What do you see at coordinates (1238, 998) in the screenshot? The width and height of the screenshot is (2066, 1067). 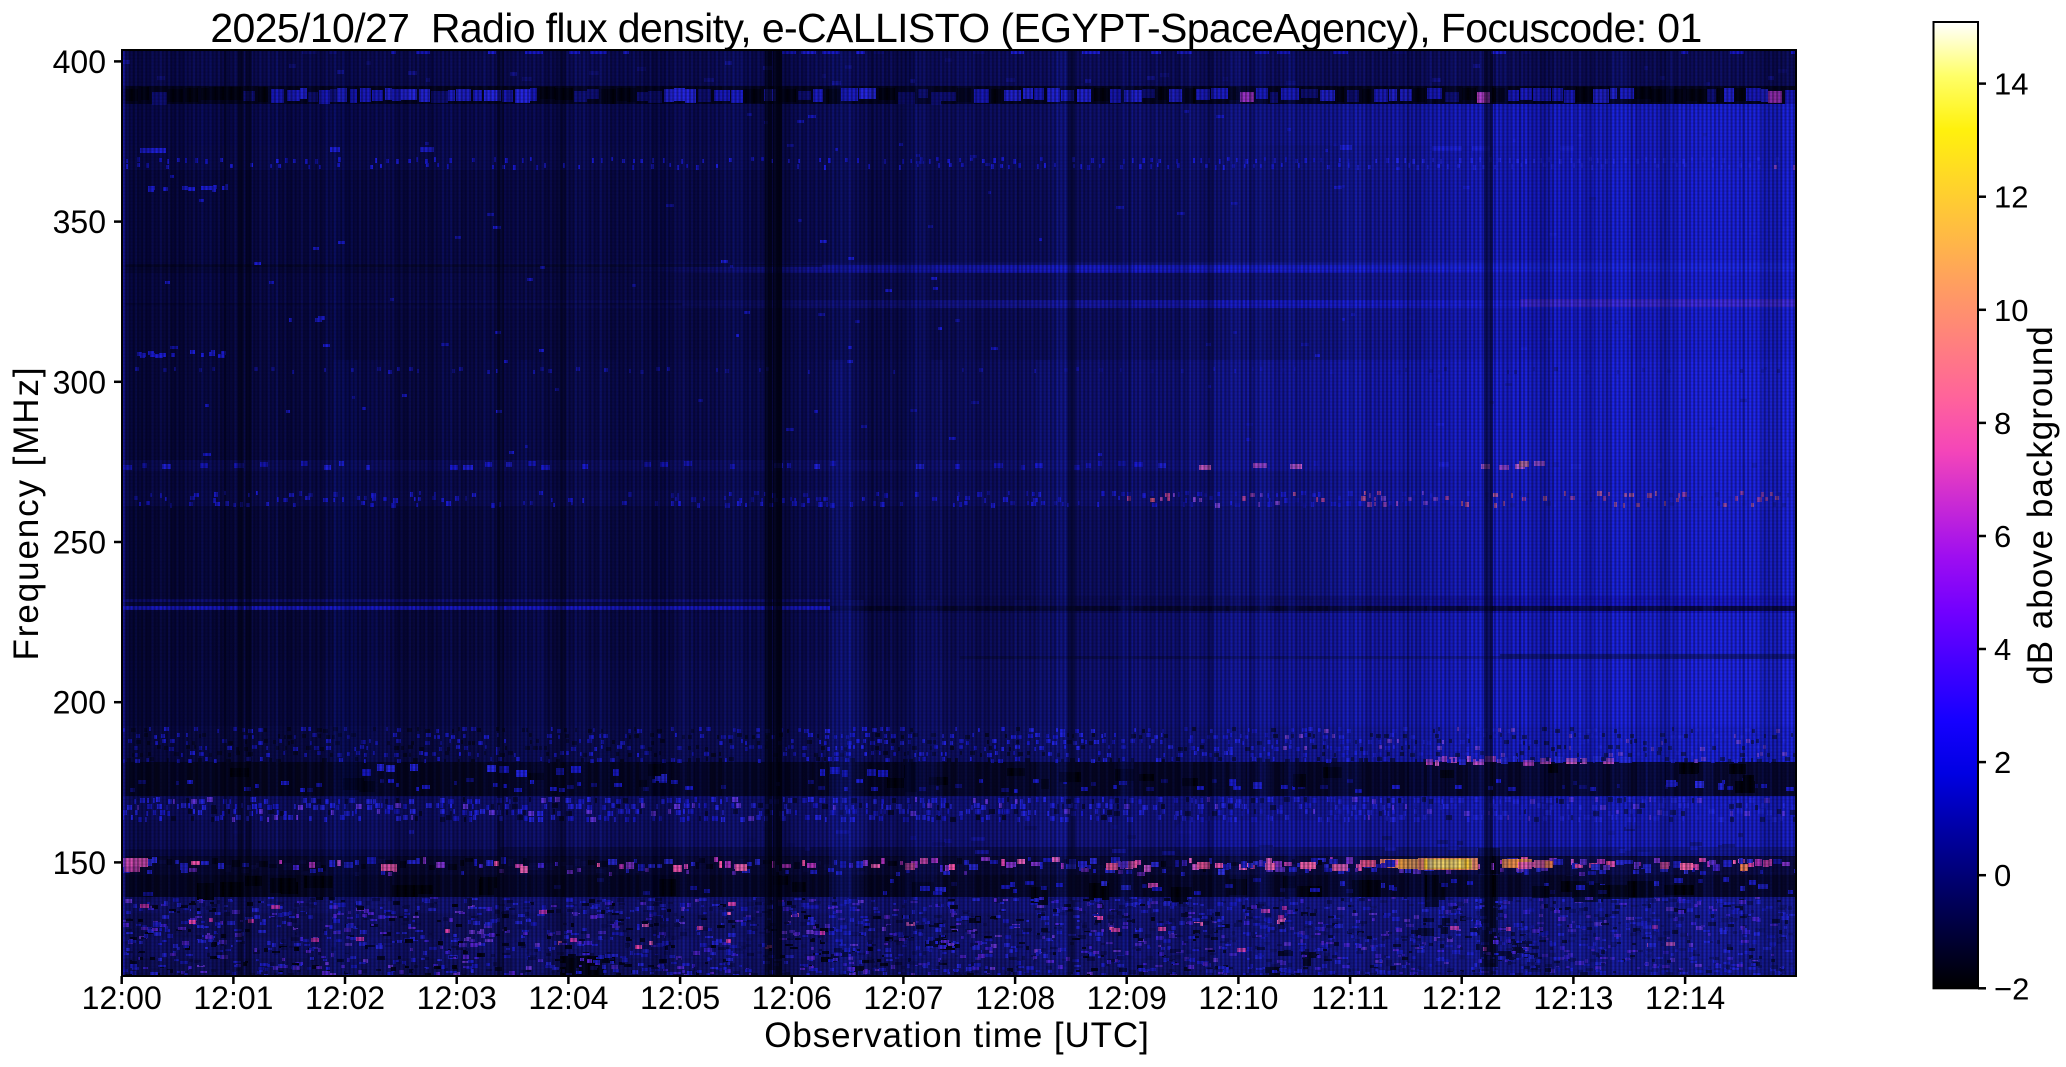 I see `svg-text: 12:10` at bounding box center [1238, 998].